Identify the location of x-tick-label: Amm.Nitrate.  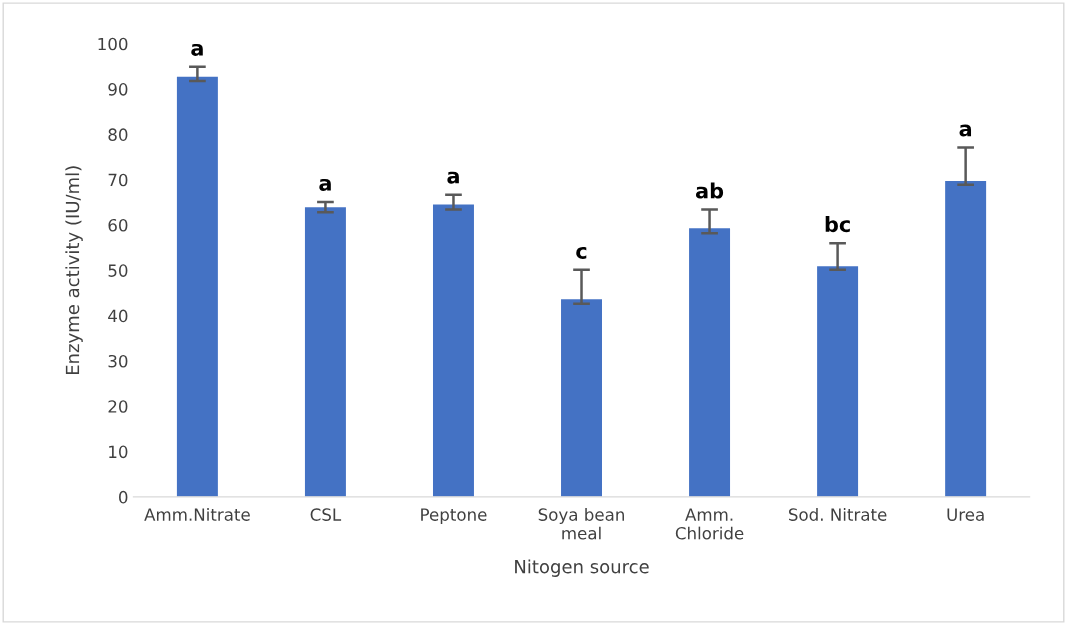
(197, 514).